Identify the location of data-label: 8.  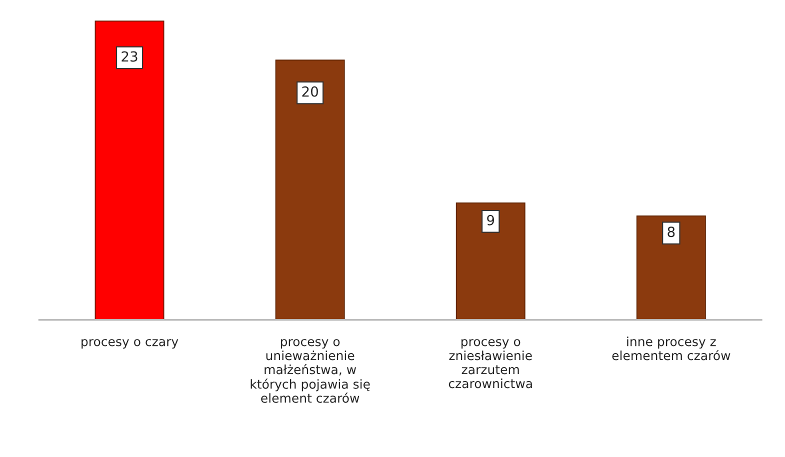
(671, 232).